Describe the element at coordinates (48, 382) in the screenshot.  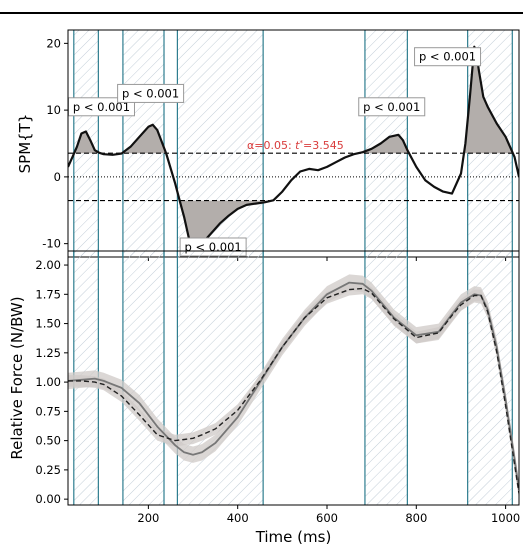
I see `y-tick-label: 1.00` at that location.